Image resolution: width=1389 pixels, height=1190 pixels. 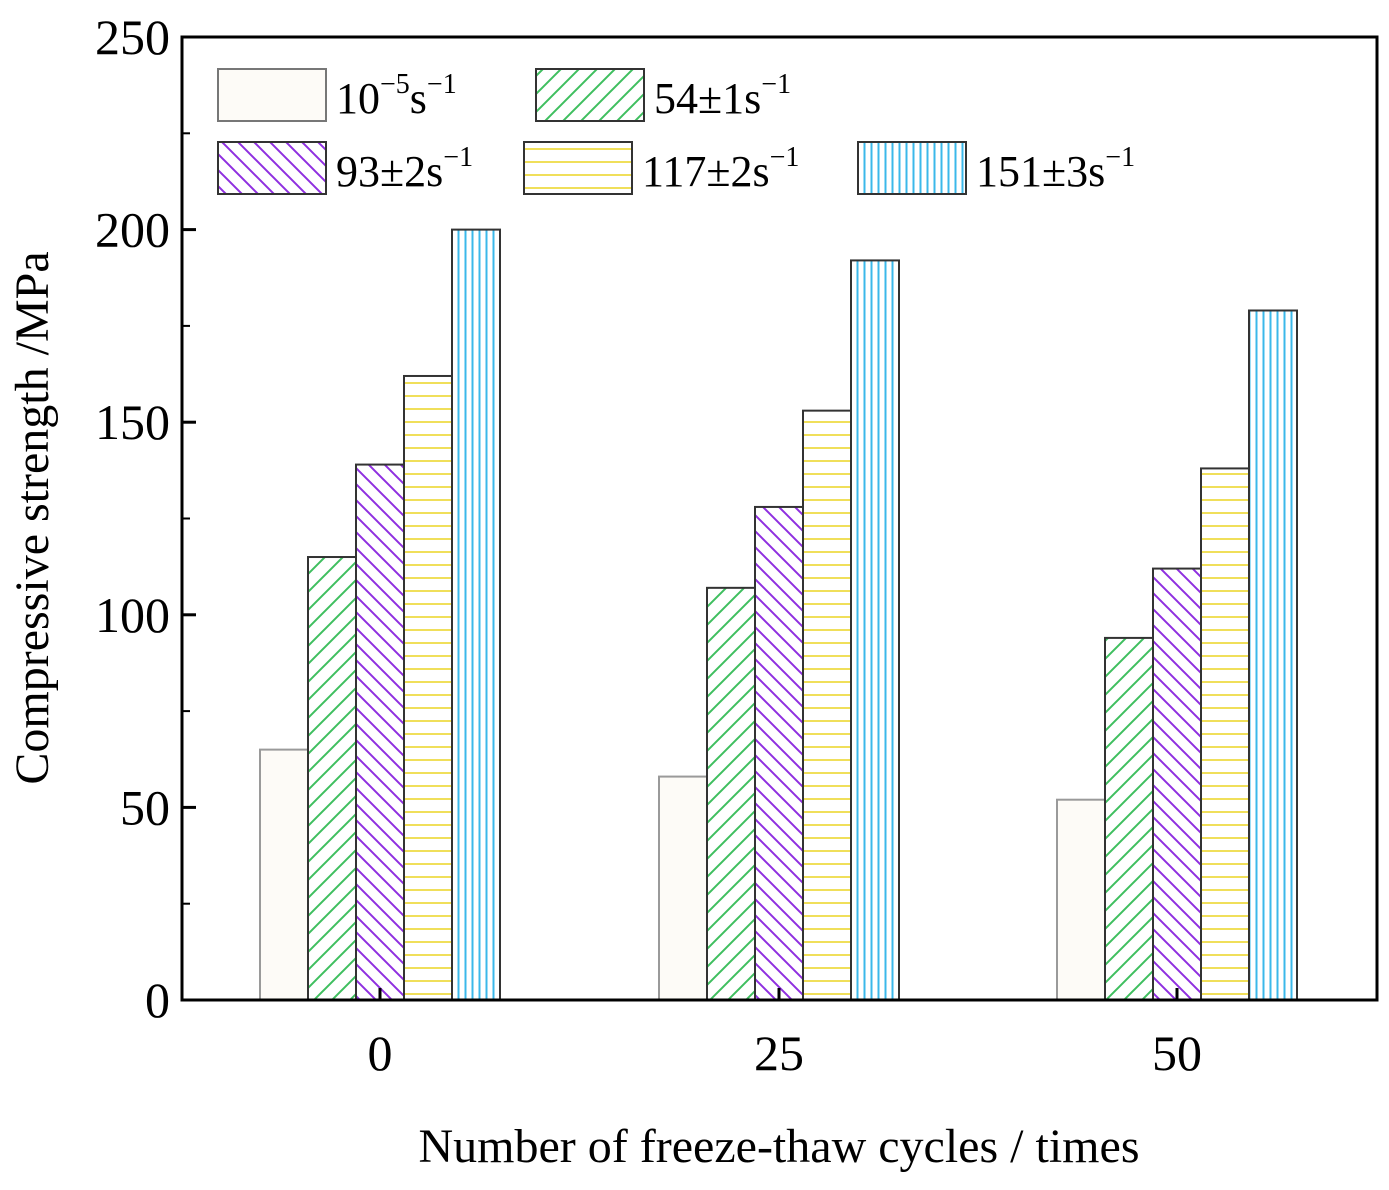 What do you see at coordinates (720, 169) in the screenshot?
I see `legend-label: 117±2s−1` at bounding box center [720, 169].